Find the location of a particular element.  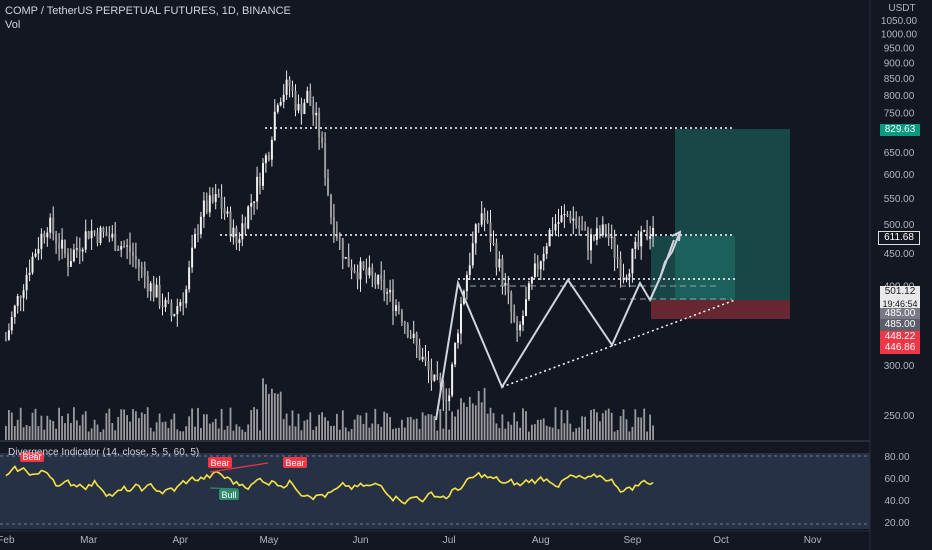

volume-label: Vol is located at coordinates (13, 25).